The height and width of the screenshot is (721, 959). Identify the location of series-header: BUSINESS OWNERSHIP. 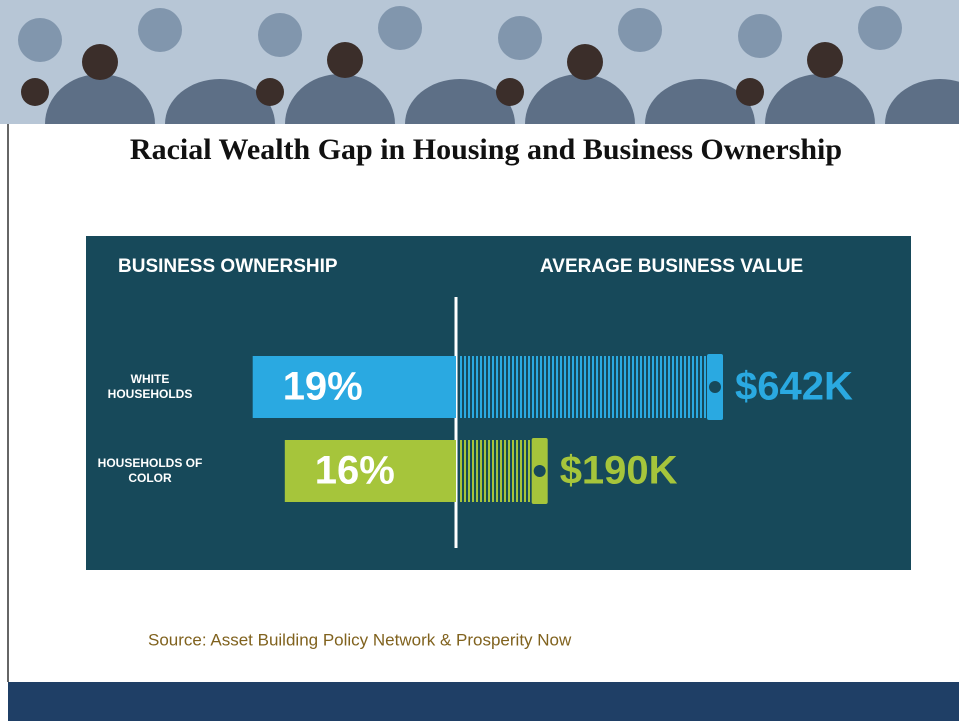
(228, 266).